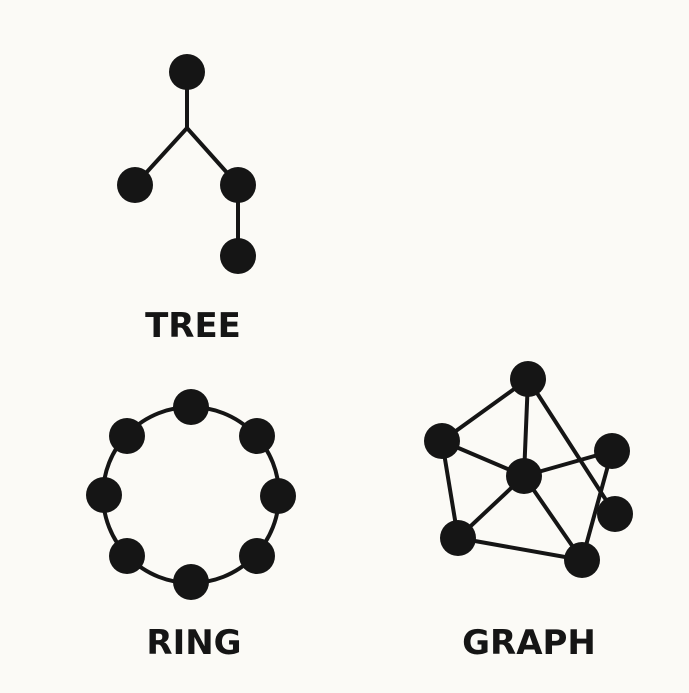 Image resolution: width=689 pixels, height=693 pixels. Describe the element at coordinates (186, 200) in the screenshot. I see `tree-diagram: TREE` at that location.